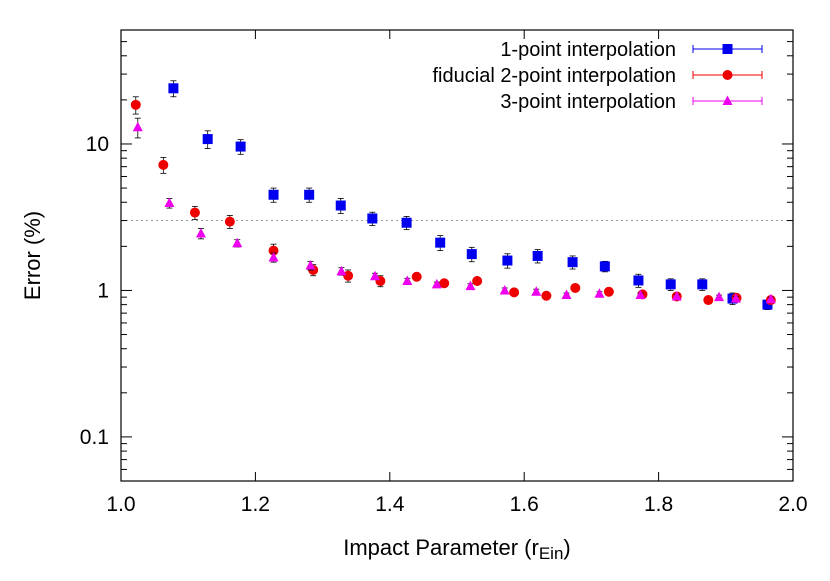 The image size is (830, 581). I want to click on x-tick-label: 1.2, so click(255, 504).